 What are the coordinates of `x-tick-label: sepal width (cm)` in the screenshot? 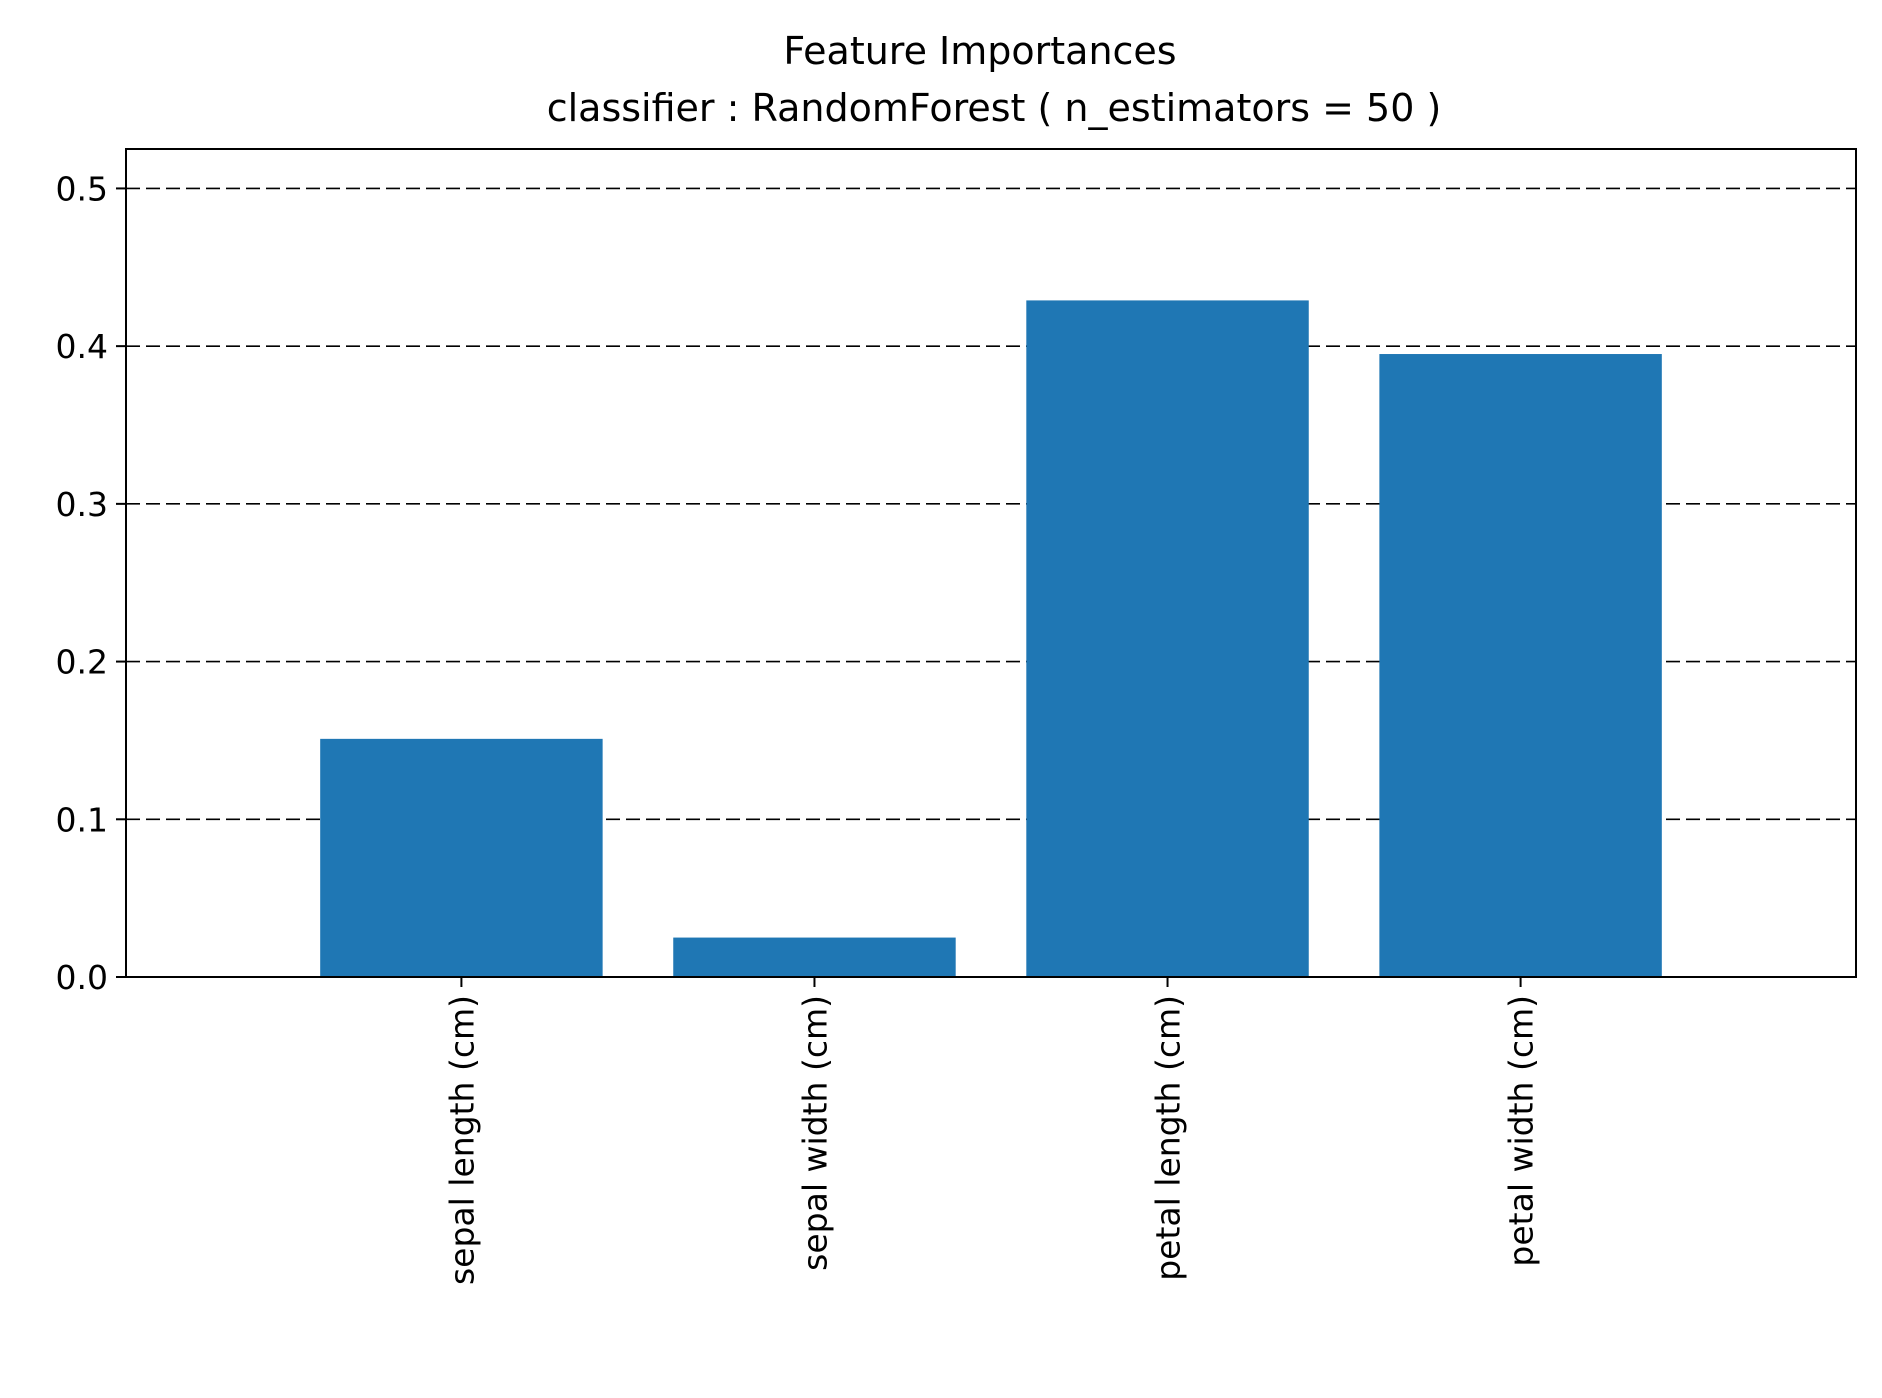 It's located at (814, 1133).